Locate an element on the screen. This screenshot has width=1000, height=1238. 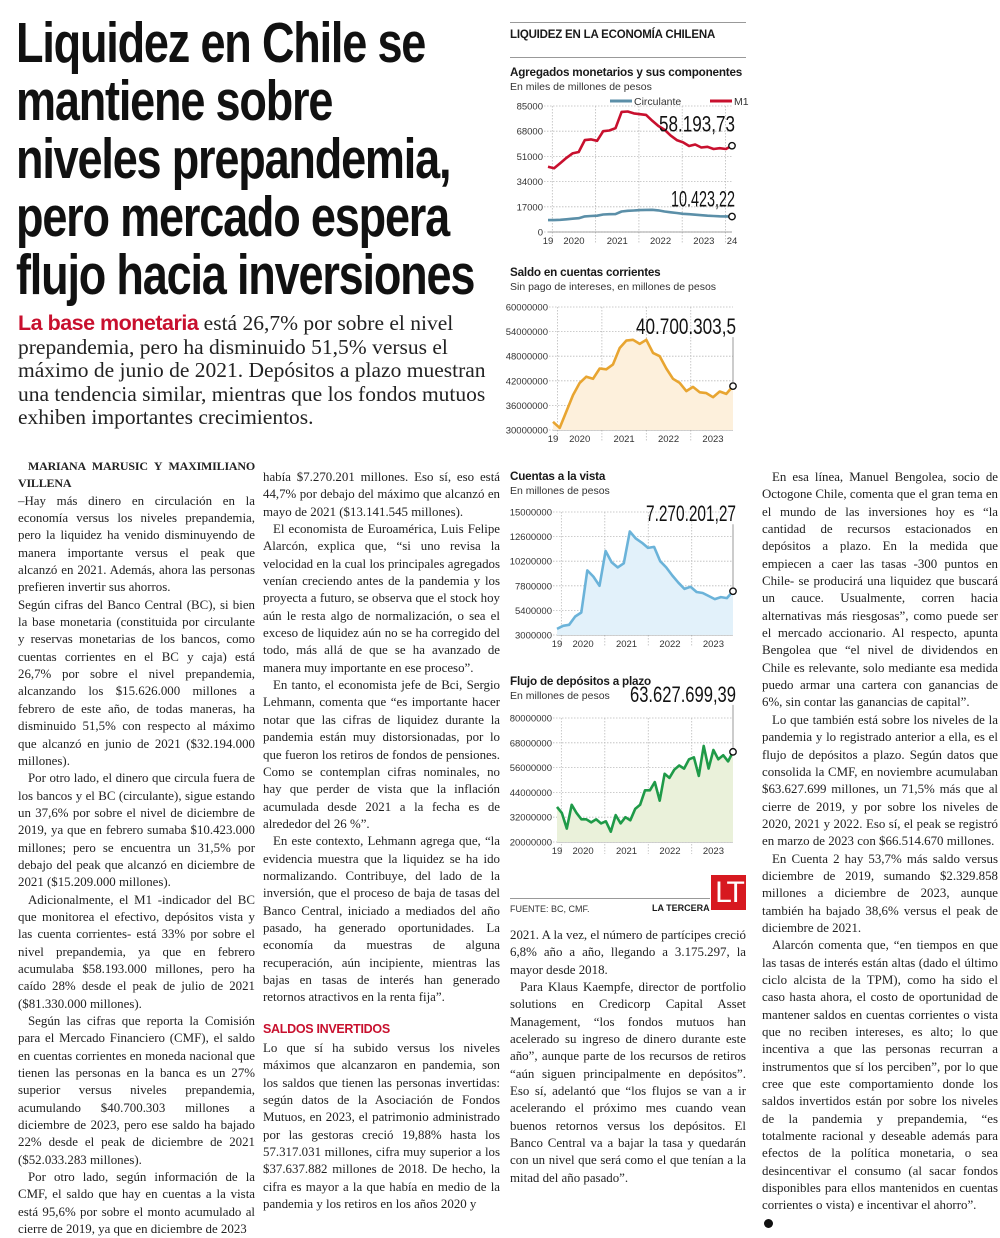
y-tick-label: 34000 is located at coordinates (530, 182).